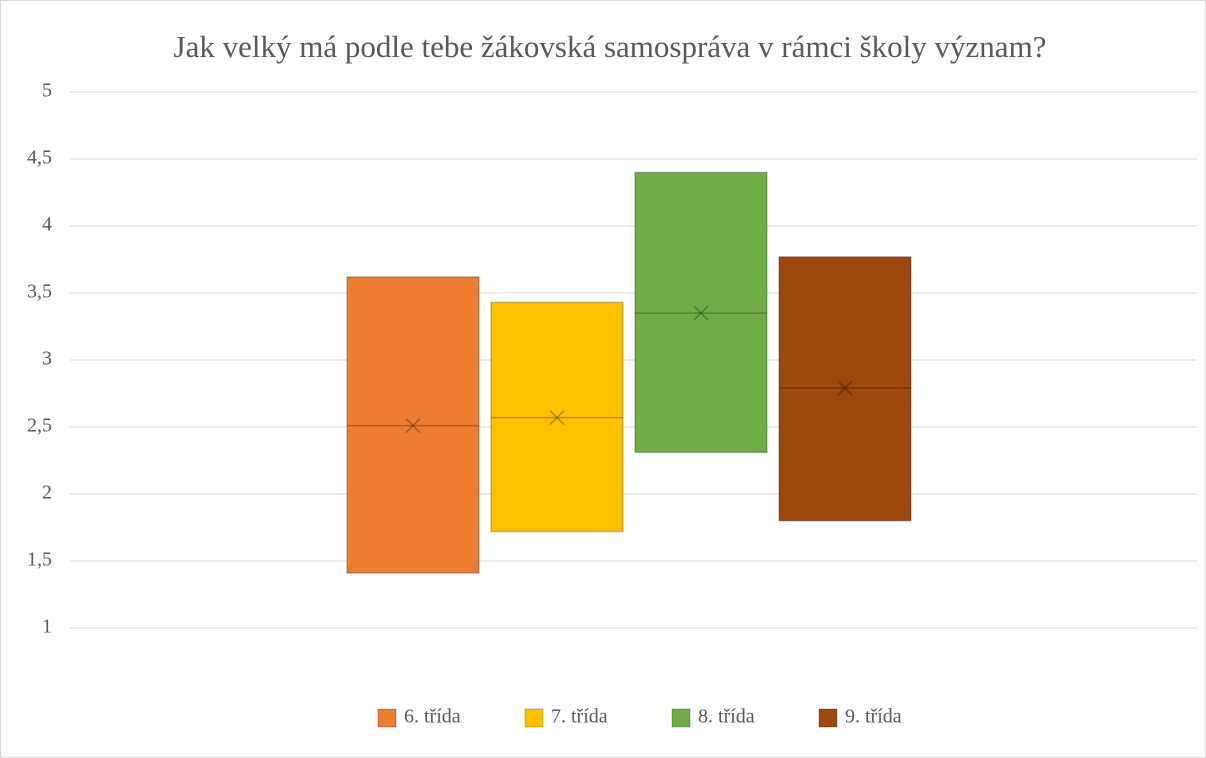 The image size is (1206, 758). Describe the element at coordinates (39, 426) in the screenshot. I see `y-tick-label: 2,5` at that location.